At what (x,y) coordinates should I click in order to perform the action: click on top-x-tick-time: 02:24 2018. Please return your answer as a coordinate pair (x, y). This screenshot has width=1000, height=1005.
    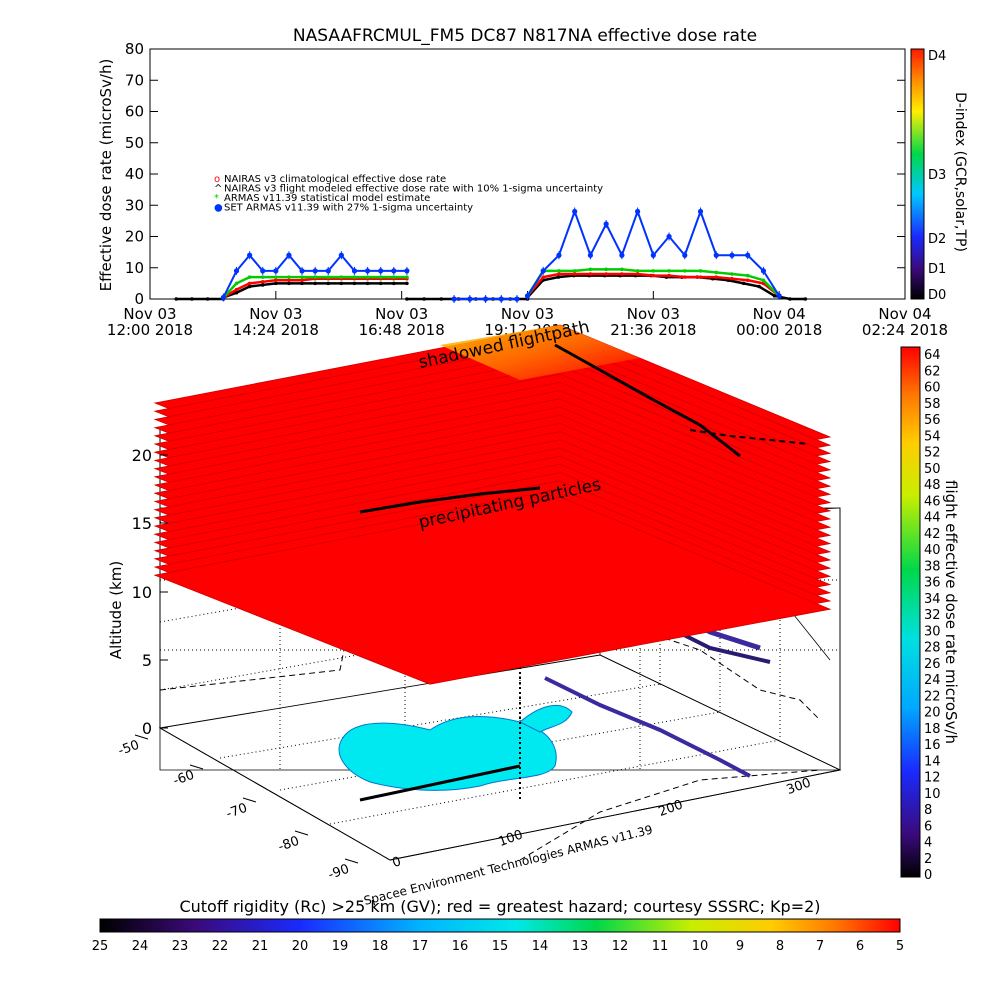
    Looking at the image, I should click on (905, 330).